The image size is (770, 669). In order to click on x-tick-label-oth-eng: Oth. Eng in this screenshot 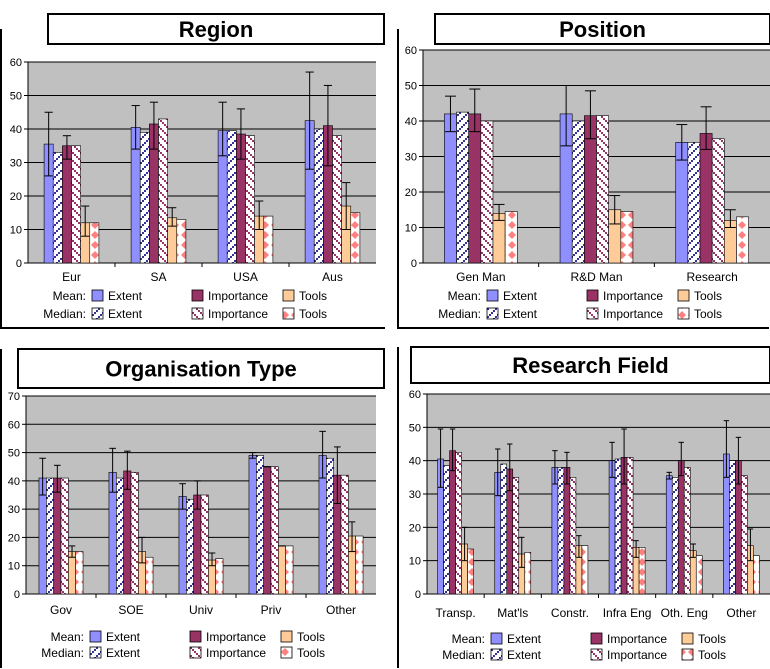, I will do `click(684, 613)`.